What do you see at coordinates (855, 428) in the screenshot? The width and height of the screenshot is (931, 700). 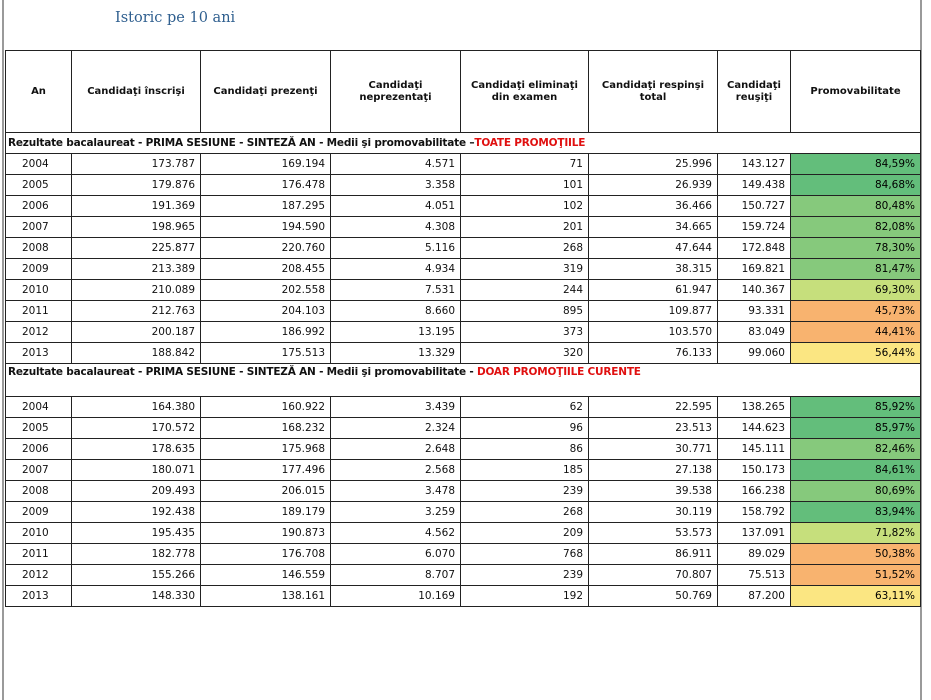 I see `promovabilitate-cell: 85,97%` at bounding box center [855, 428].